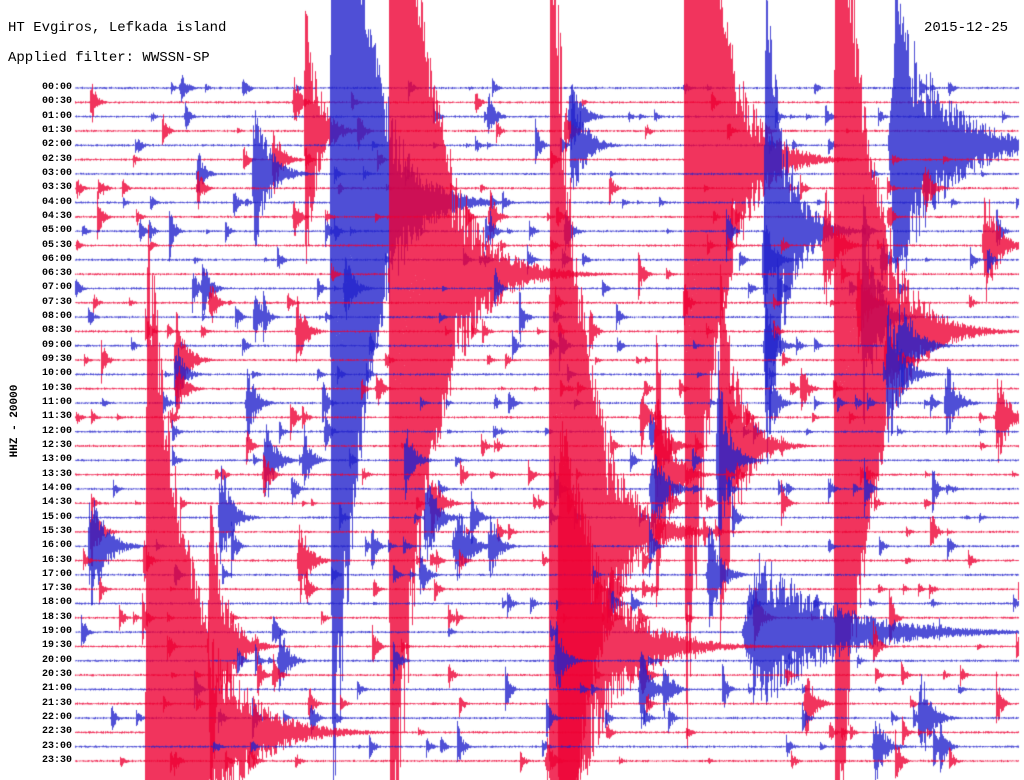  I want to click on time-row-label: 09:30, so click(56, 360).